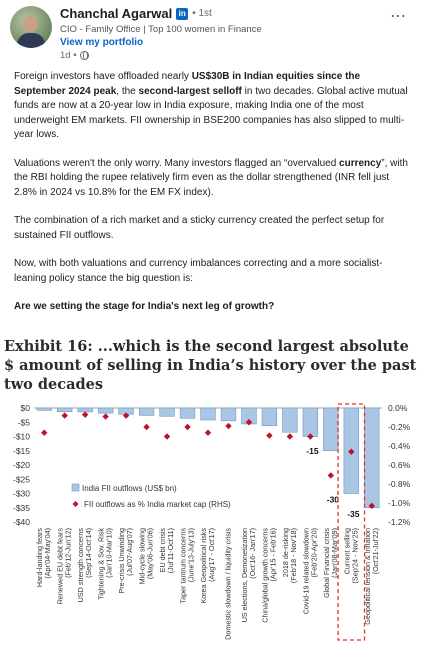 The width and height of the screenshot is (421, 649). I want to click on bar-value-label: -30, so click(333, 500).